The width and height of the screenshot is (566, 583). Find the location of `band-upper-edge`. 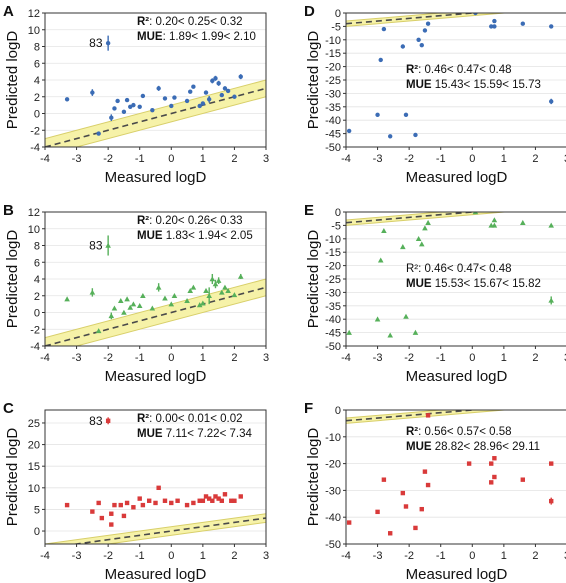

band-upper-edge is located at coordinates (155, 308).